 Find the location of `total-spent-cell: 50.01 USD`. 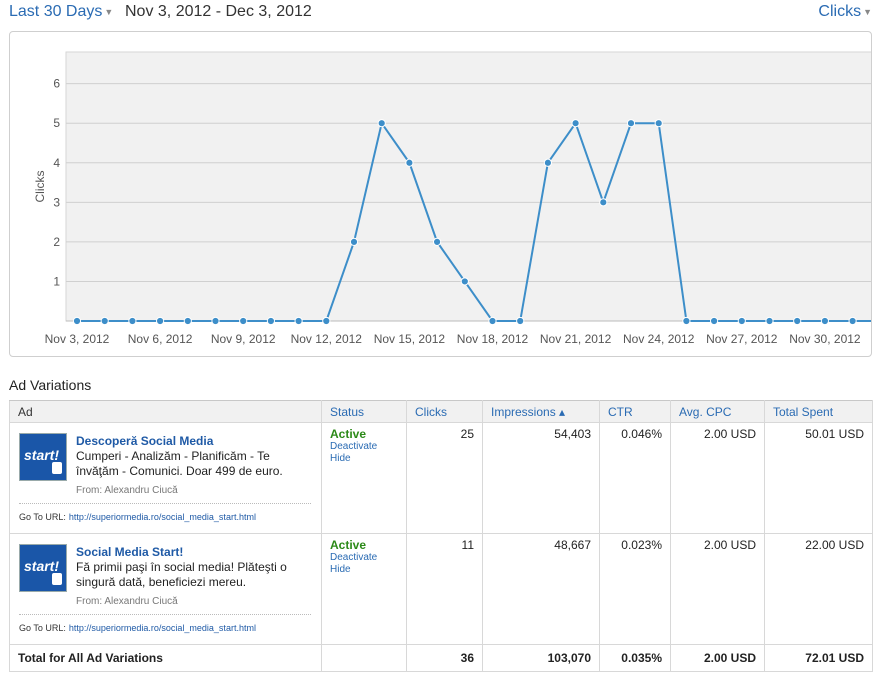

total-spent-cell: 50.01 USD is located at coordinates (818, 478).